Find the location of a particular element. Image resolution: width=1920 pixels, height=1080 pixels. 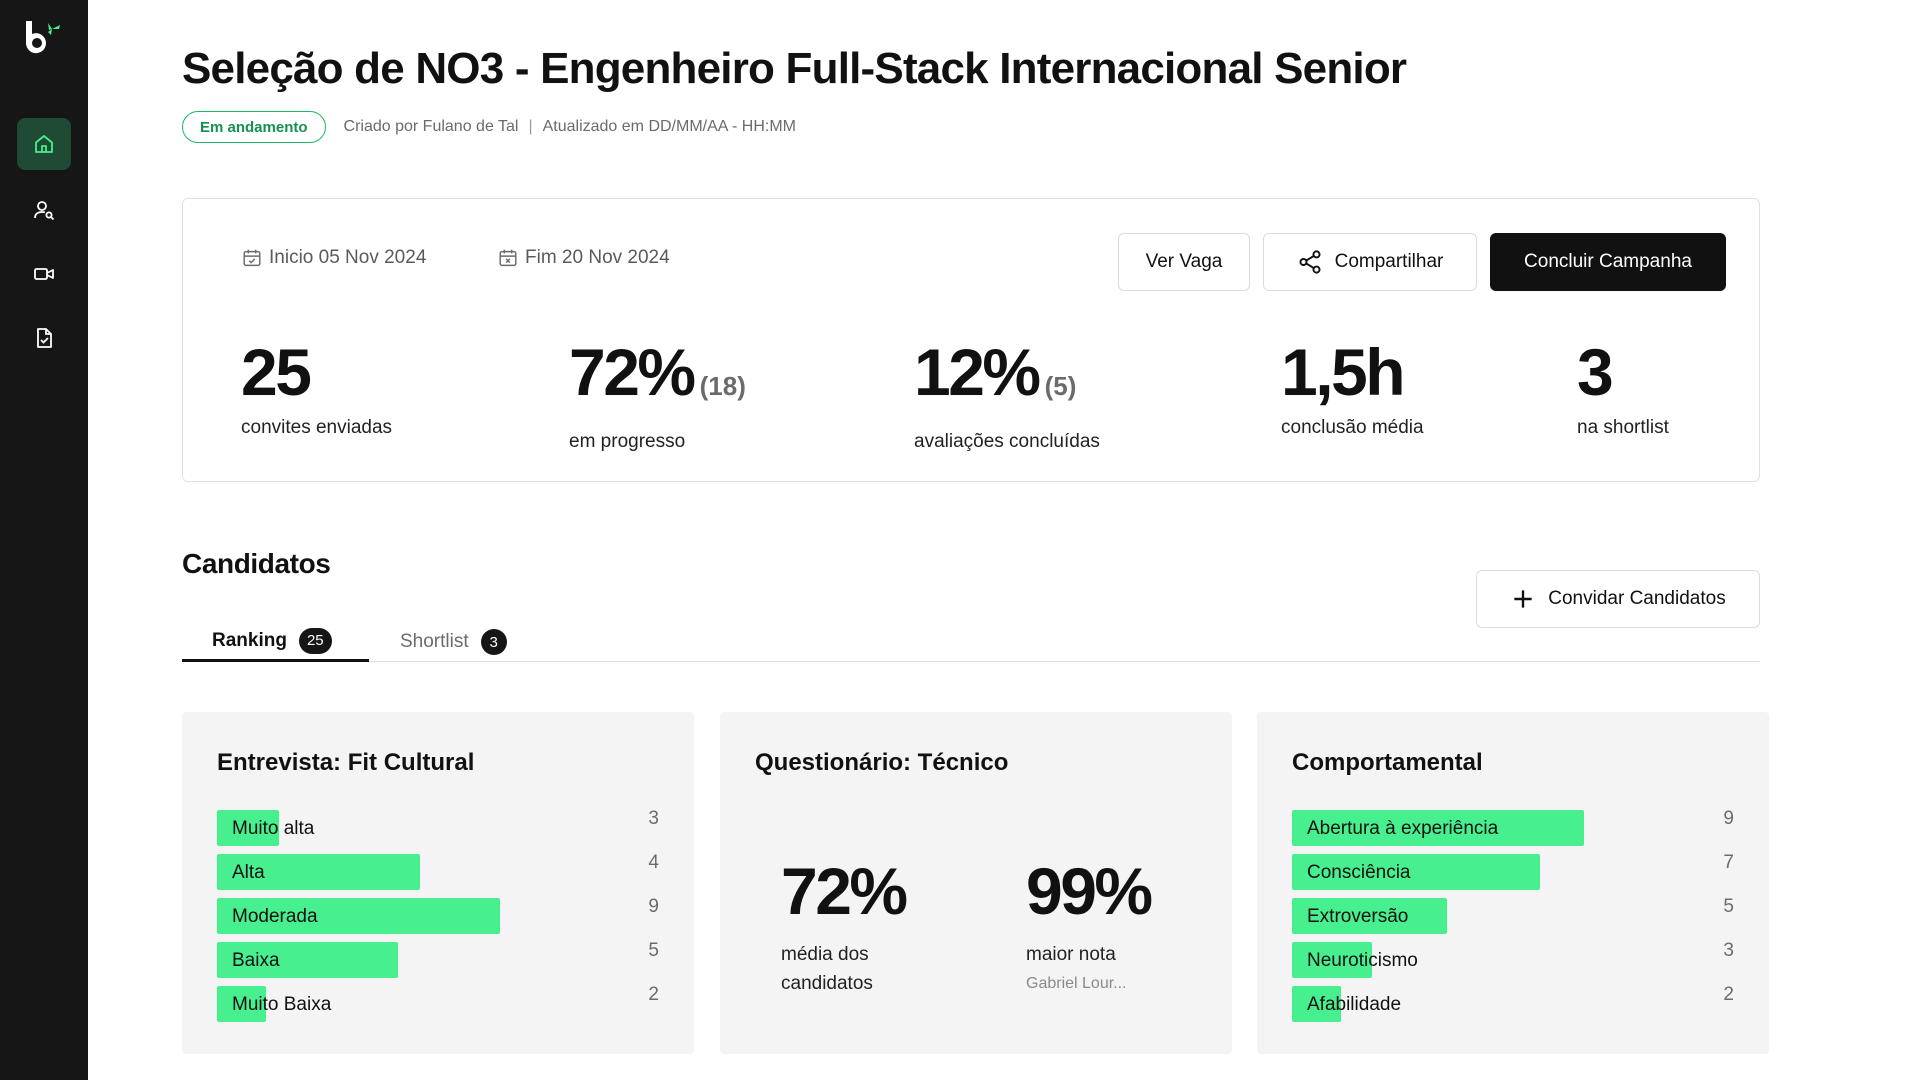

invite-candidates-label: Convidar Candidatos is located at coordinates (1637, 598).